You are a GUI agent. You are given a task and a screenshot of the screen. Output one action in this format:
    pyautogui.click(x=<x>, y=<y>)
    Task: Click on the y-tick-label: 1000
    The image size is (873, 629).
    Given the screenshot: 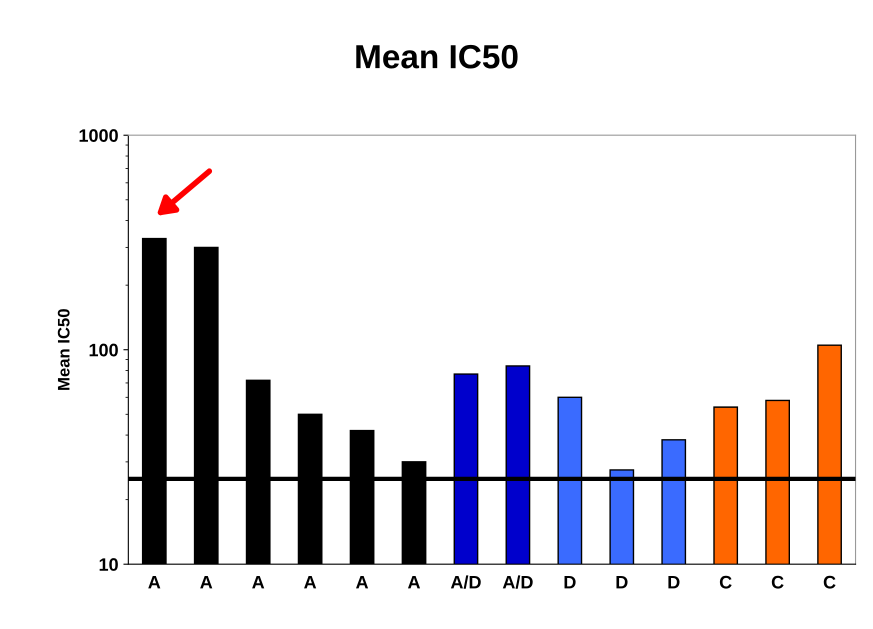 What is the action you would take?
    pyautogui.click(x=99, y=135)
    